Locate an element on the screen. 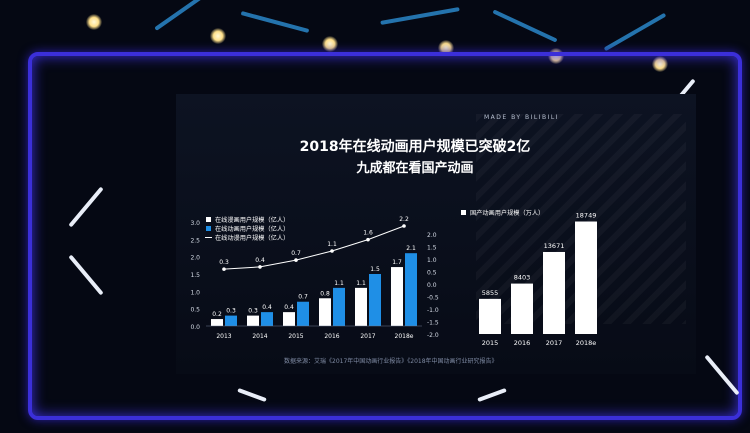  bar-value-label: 1.7 is located at coordinates (397, 262).